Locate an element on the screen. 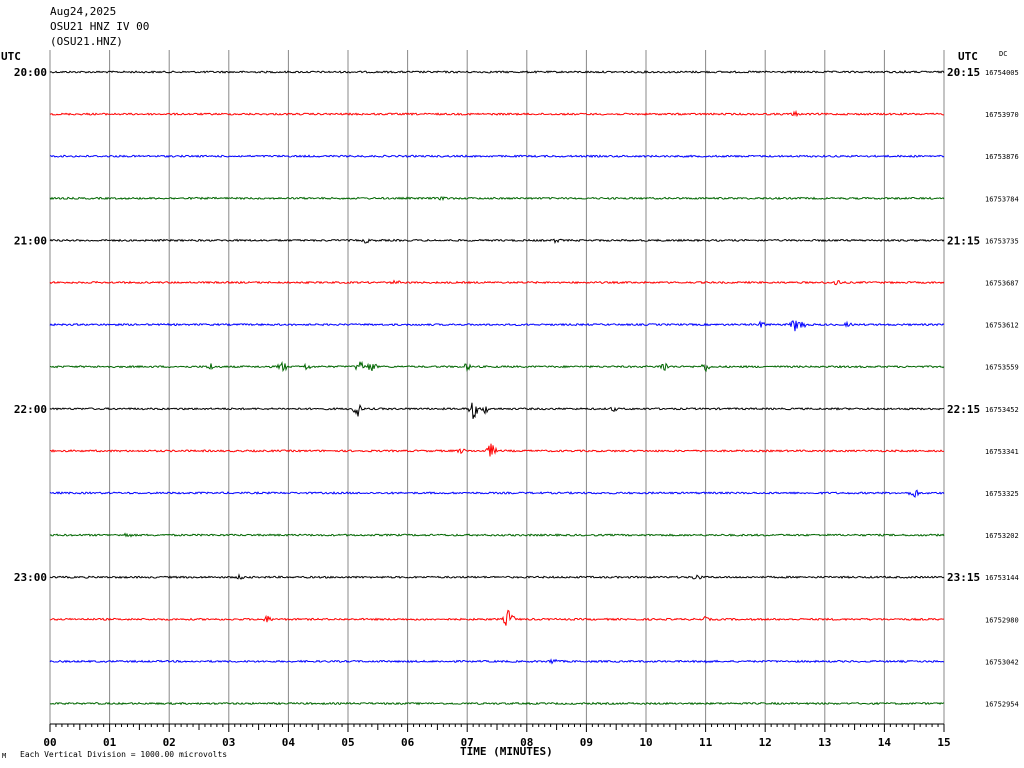 The height and width of the screenshot is (768, 1024). header-code: (OSU21.HNZ) is located at coordinates (86, 41).